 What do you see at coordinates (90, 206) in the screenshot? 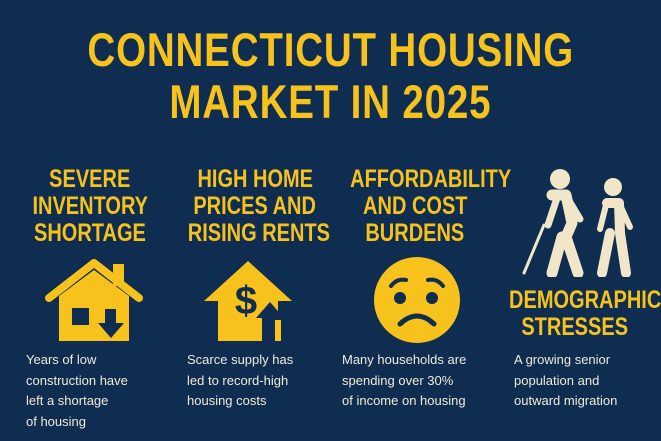
I see `heading-inventory-shortage: SEVERE INVENTORY SHORTAGE` at bounding box center [90, 206].